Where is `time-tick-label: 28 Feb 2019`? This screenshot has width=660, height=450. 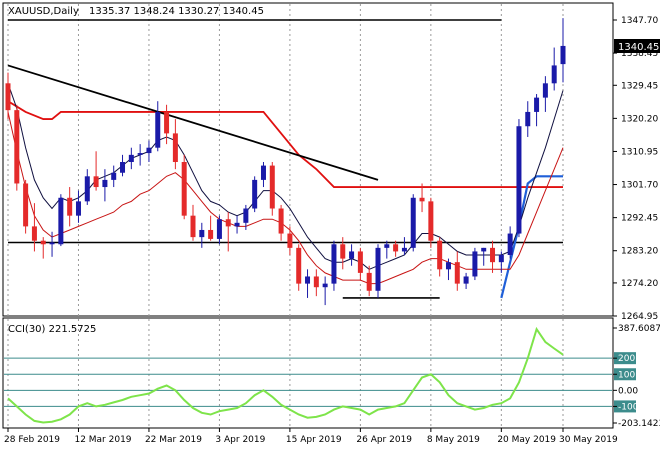 time-tick-label: 28 Feb 2019 is located at coordinates (32, 440).